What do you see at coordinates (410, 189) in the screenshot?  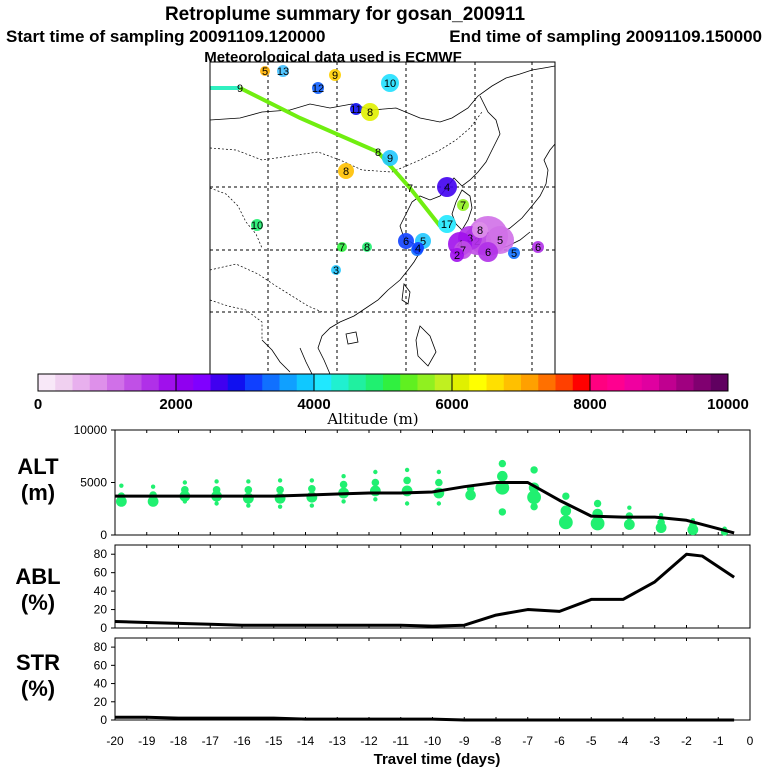 I see `trajectory-label-7: 7` at bounding box center [410, 189].